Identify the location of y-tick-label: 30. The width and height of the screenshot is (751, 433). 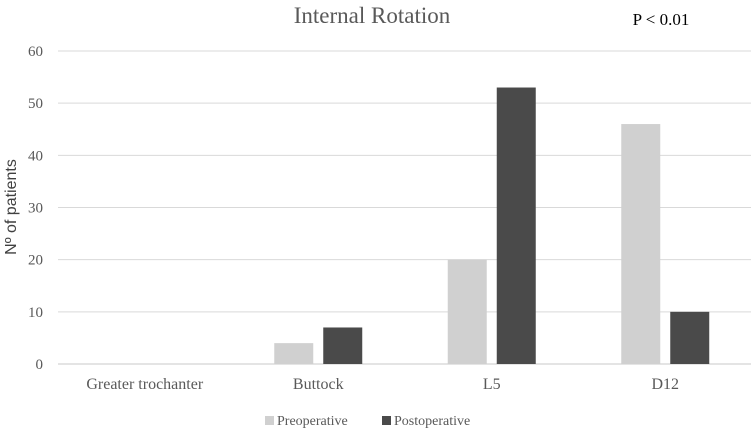
(35, 209).